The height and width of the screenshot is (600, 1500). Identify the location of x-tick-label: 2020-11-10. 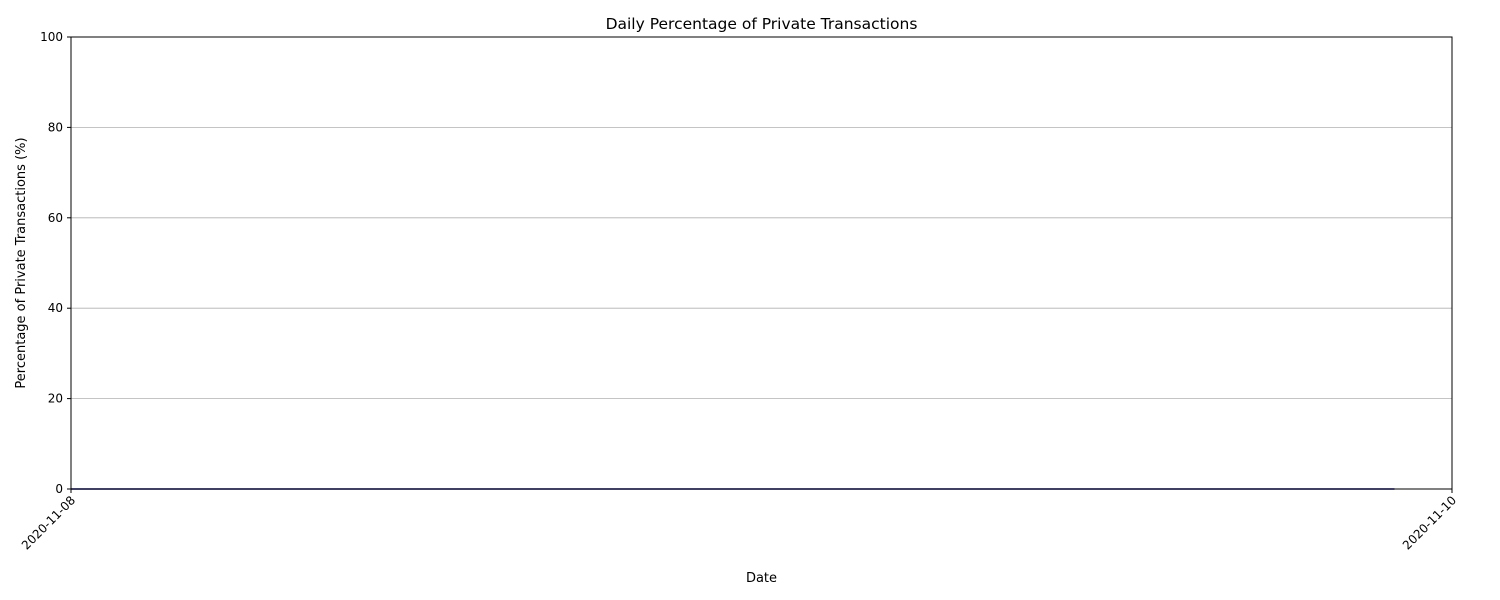
(1429, 522).